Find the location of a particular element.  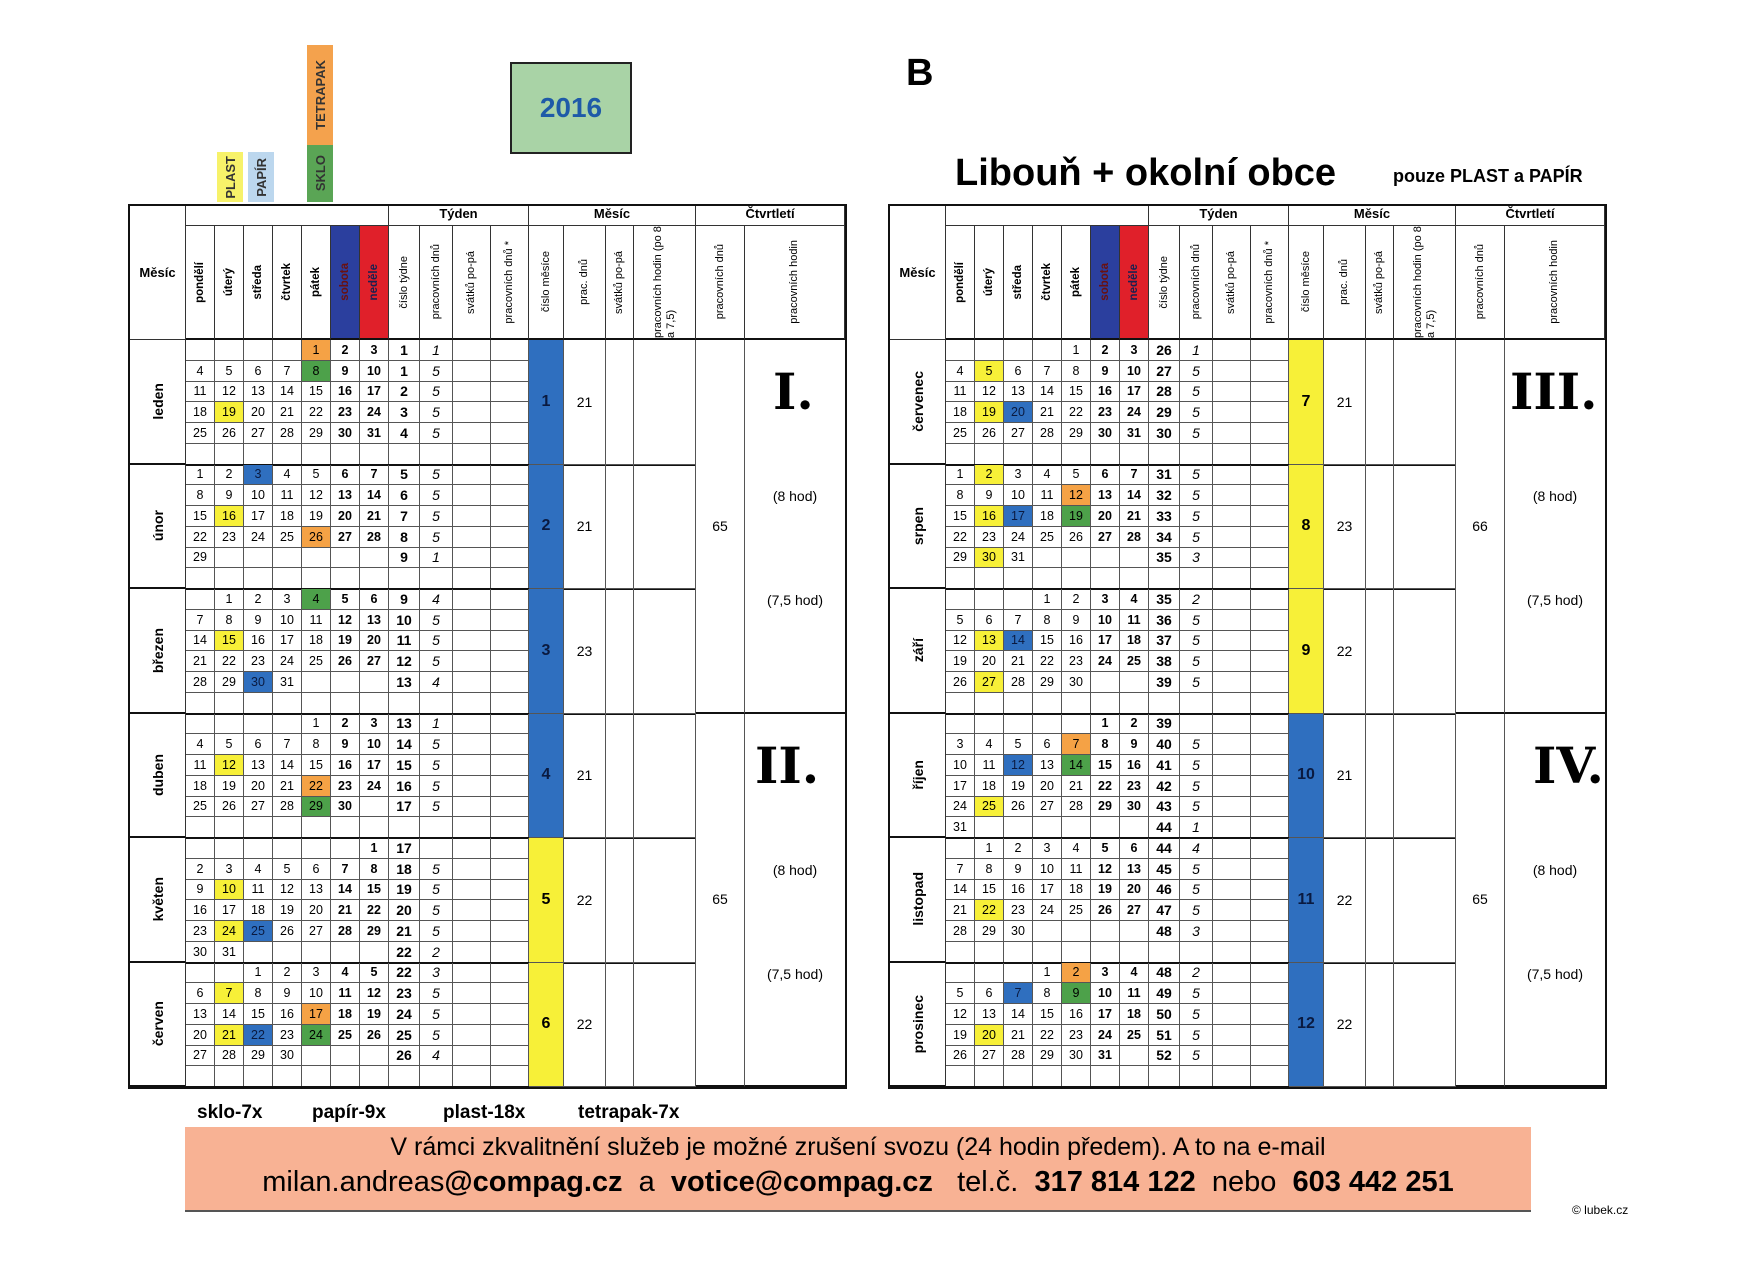

header-tyden-1: pracovních dnů is located at coordinates (436, 283).